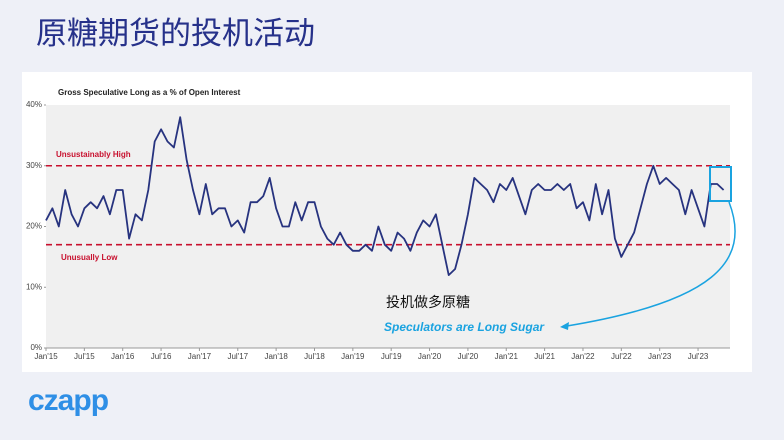 This screenshot has height=440, width=784. Describe the element at coordinates (34, 286) in the screenshot. I see `y-tick-label: 10%` at that location.